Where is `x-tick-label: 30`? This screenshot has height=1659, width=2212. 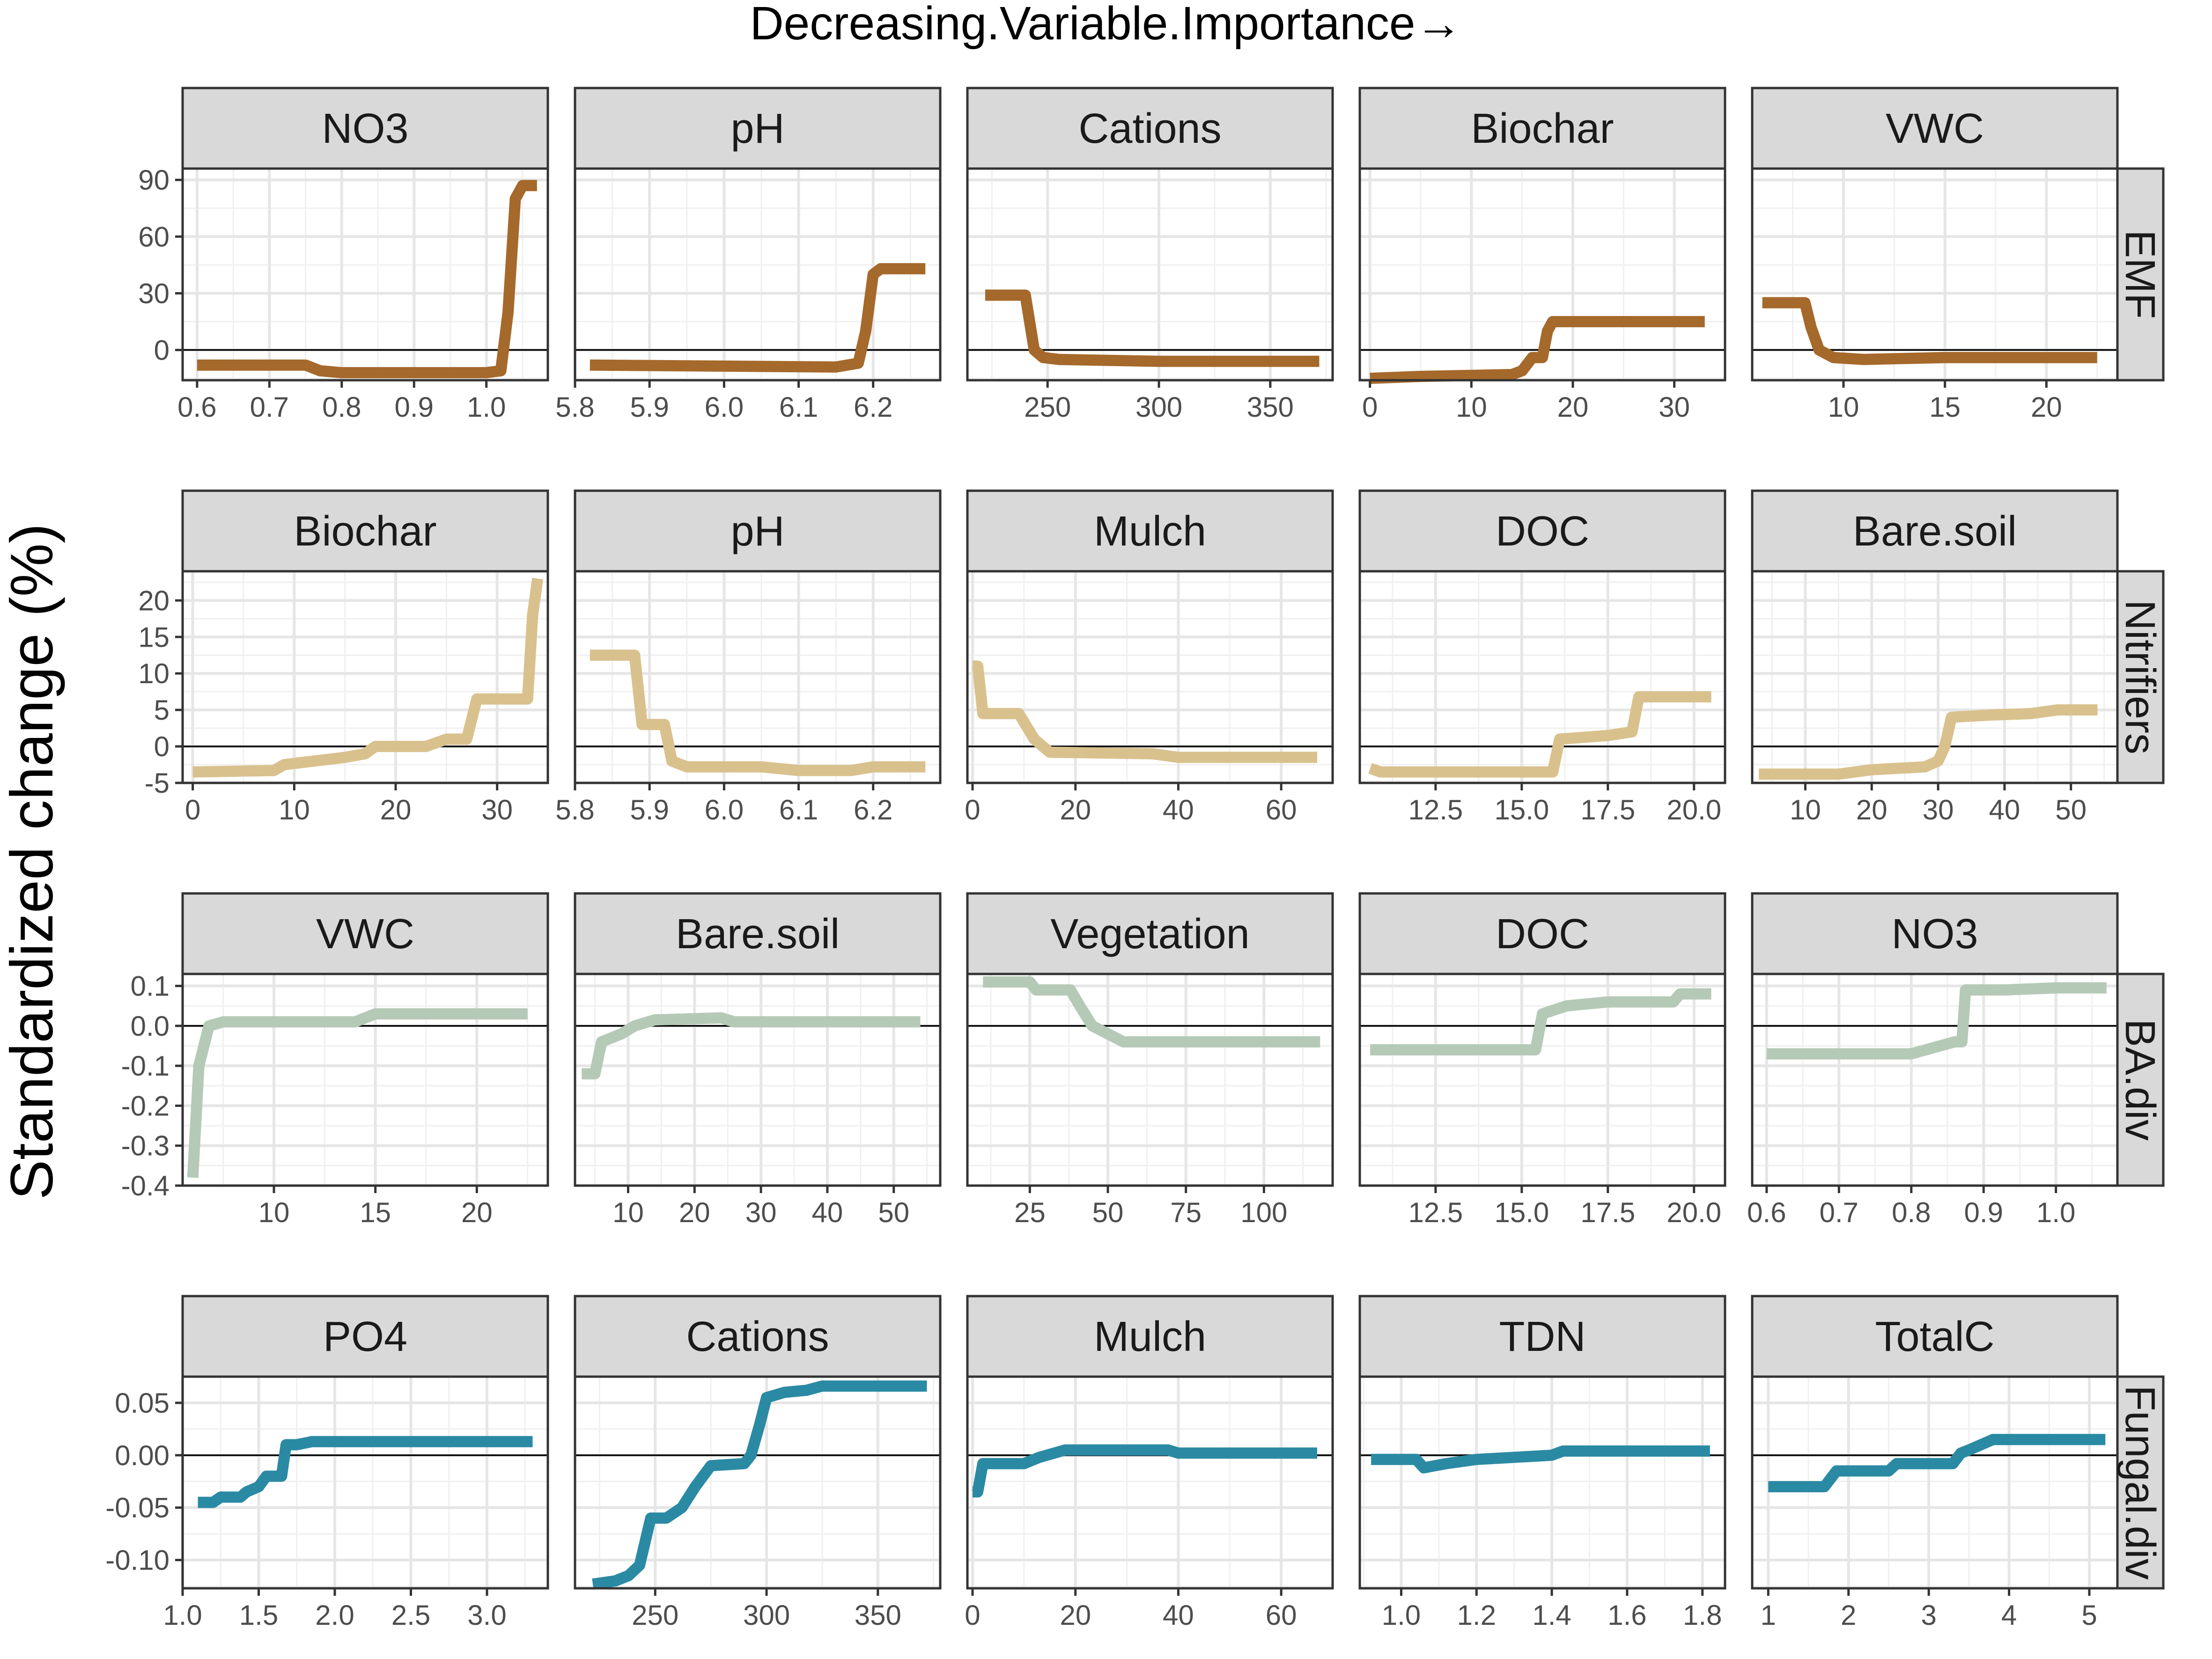
x-tick-label: 30 is located at coordinates (1938, 810).